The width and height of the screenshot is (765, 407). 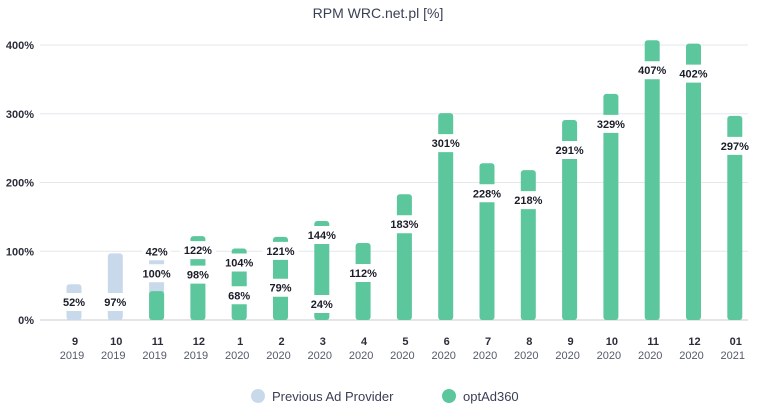 I want to click on data-label: 24%, so click(x=322, y=304).